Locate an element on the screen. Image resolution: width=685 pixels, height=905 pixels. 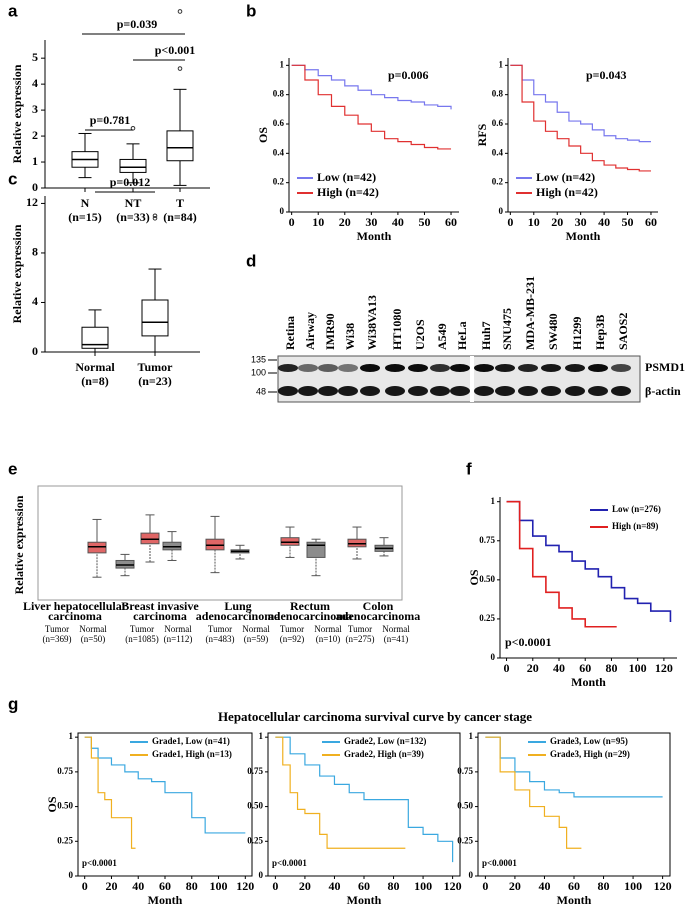
x-tick-label: 50 is located at coordinates (628, 222).